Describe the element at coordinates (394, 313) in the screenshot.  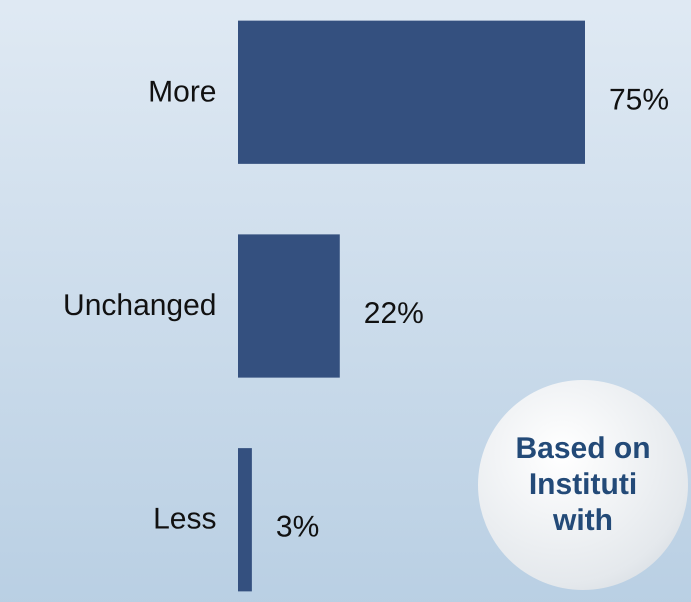
I see `data-label: 22%` at that location.